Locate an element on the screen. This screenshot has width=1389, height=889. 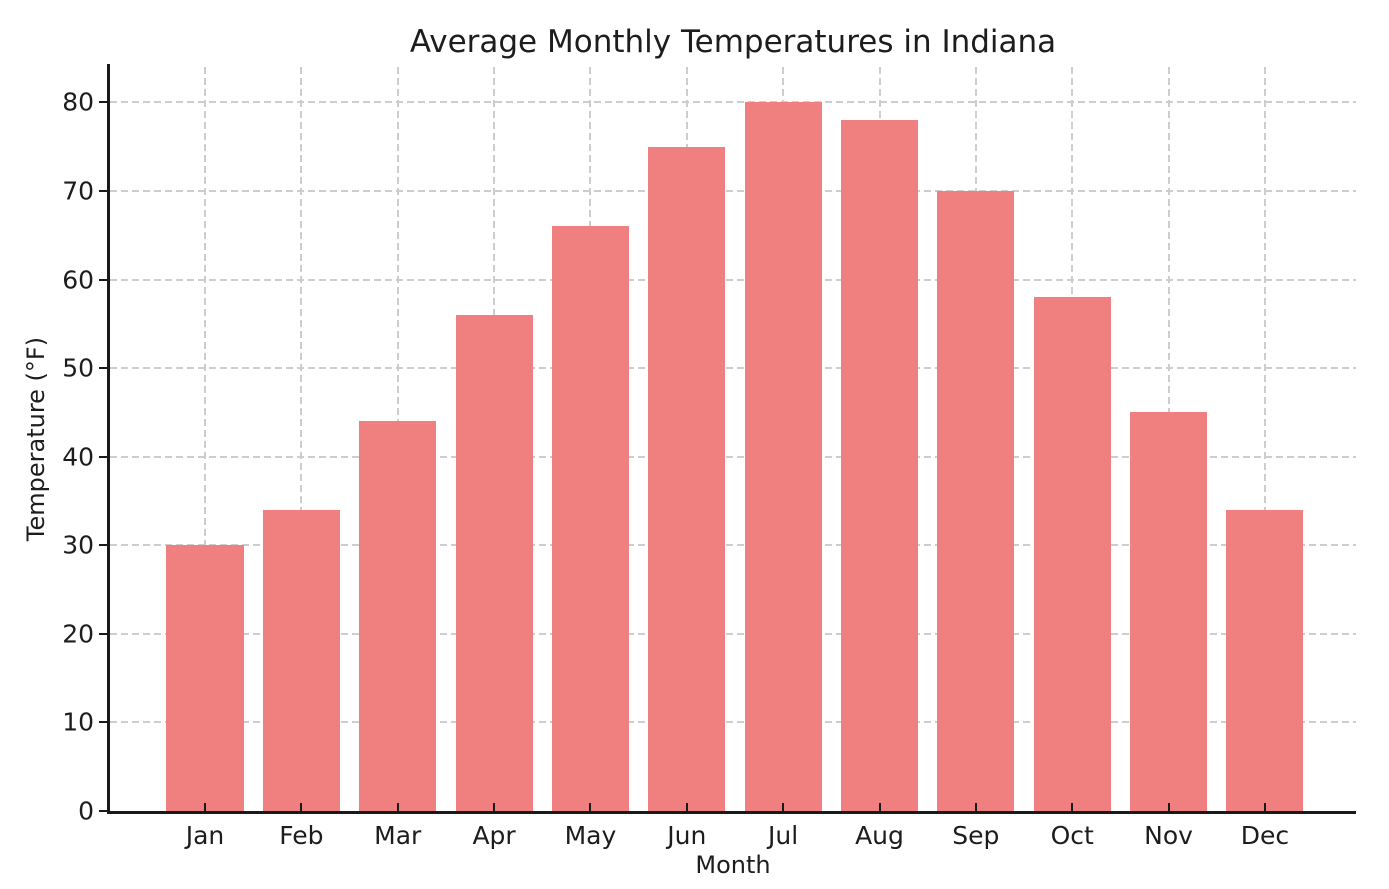
y-tick-label-50: 50 is located at coordinates (78, 368).